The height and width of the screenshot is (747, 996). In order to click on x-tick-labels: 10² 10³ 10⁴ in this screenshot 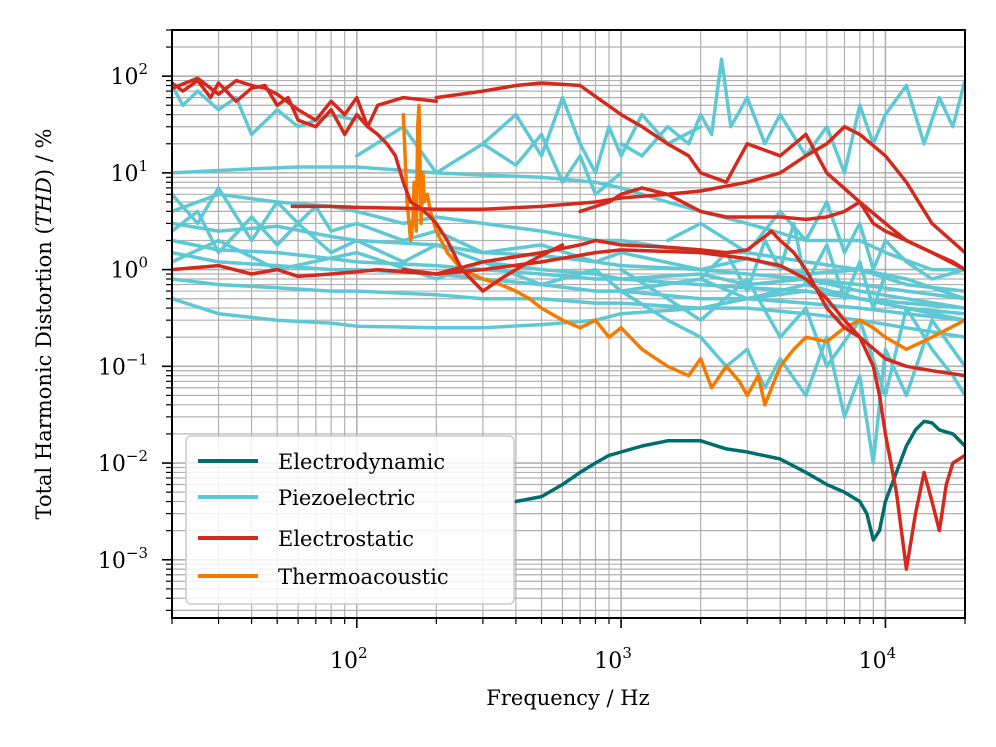, I will do `click(613, 659)`.